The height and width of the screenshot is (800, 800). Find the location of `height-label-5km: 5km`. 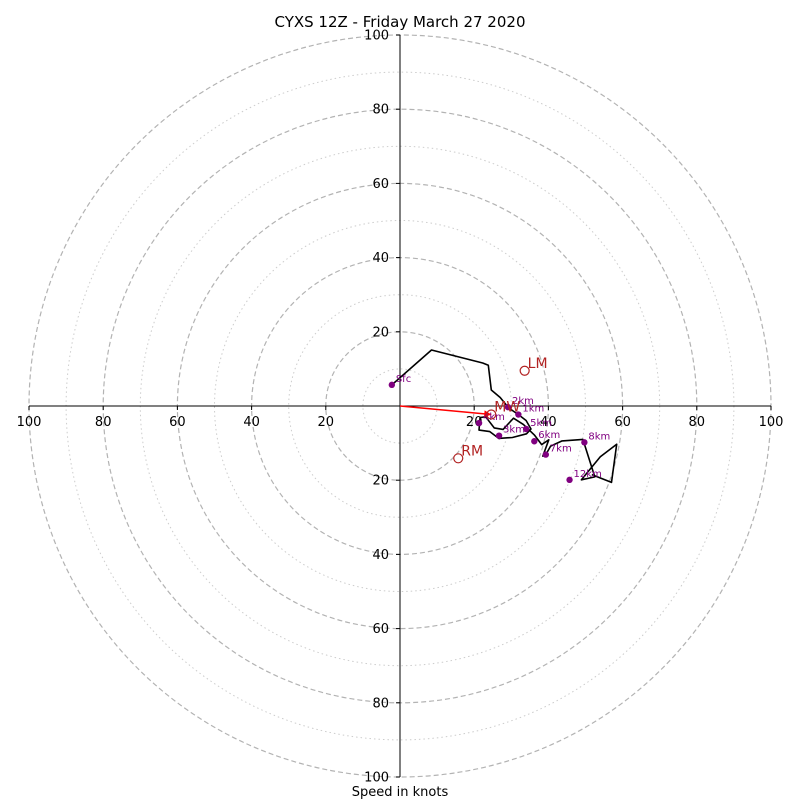

height-label-5km: 5km is located at coordinates (541, 423).